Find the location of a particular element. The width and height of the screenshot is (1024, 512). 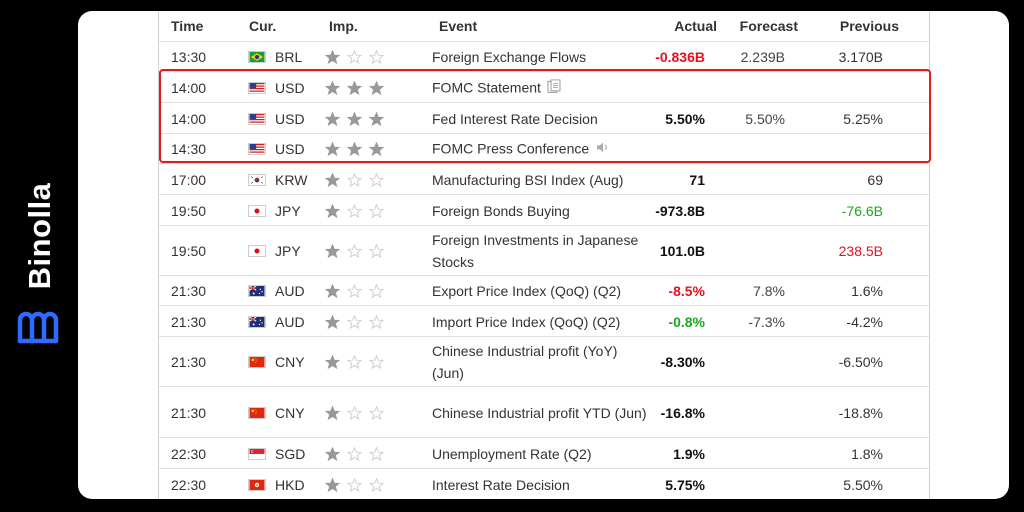

row-event: Import Price Index (QoQ) (Q2) is located at coordinates (542, 322).